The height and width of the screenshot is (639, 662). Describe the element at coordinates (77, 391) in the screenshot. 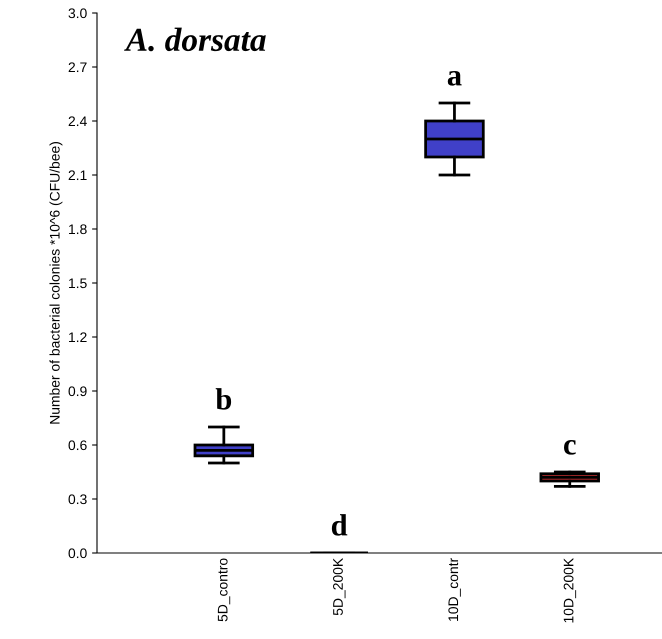

I see `y-tick-label: 0.9` at that location.